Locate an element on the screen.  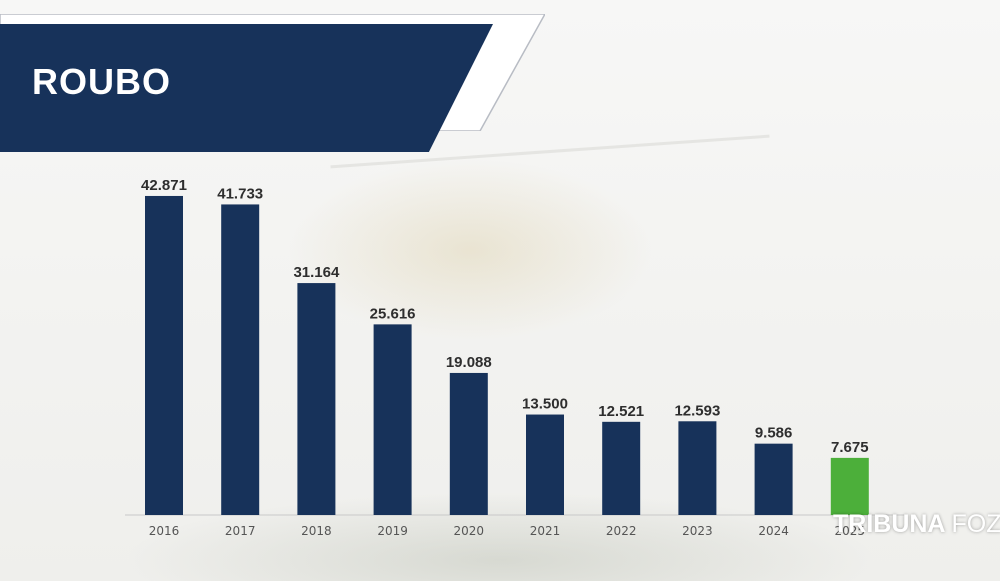
bar-2025 is located at coordinates (849, 486).